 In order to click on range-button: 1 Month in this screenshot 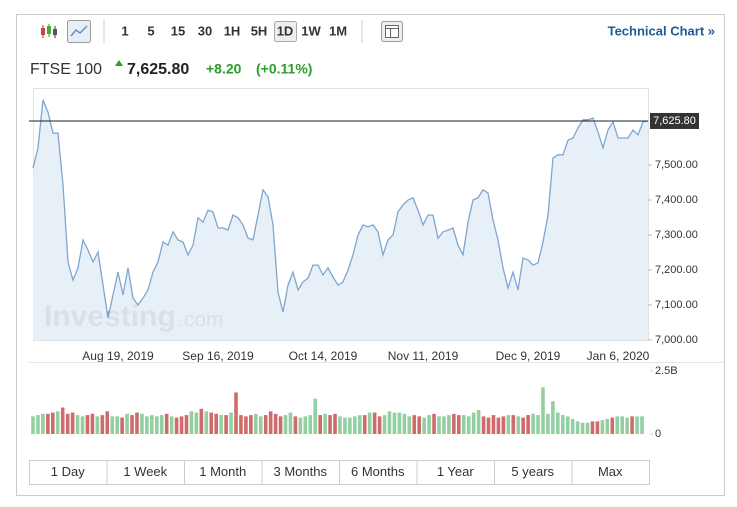, I will do `click(222, 471)`.